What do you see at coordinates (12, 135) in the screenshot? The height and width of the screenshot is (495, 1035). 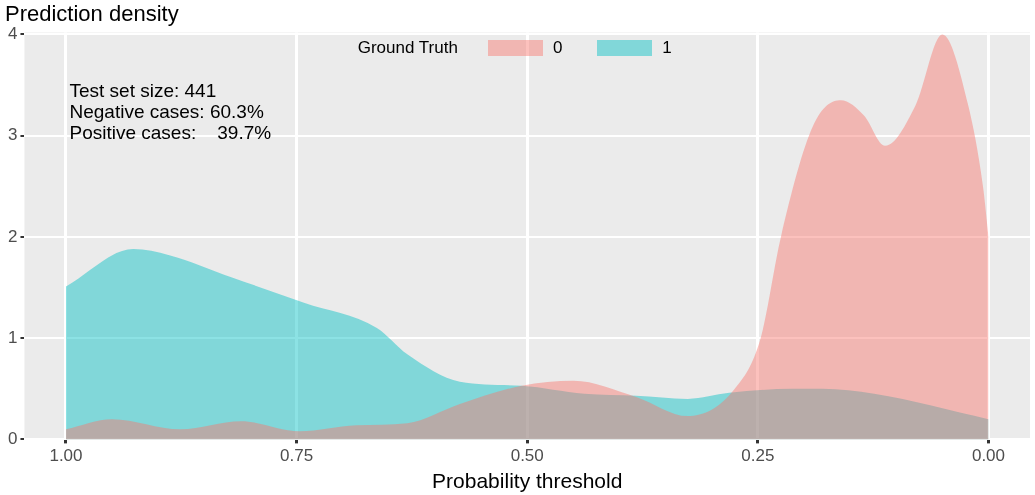 I see `y-tick-label: 3` at bounding box center [12, 135].